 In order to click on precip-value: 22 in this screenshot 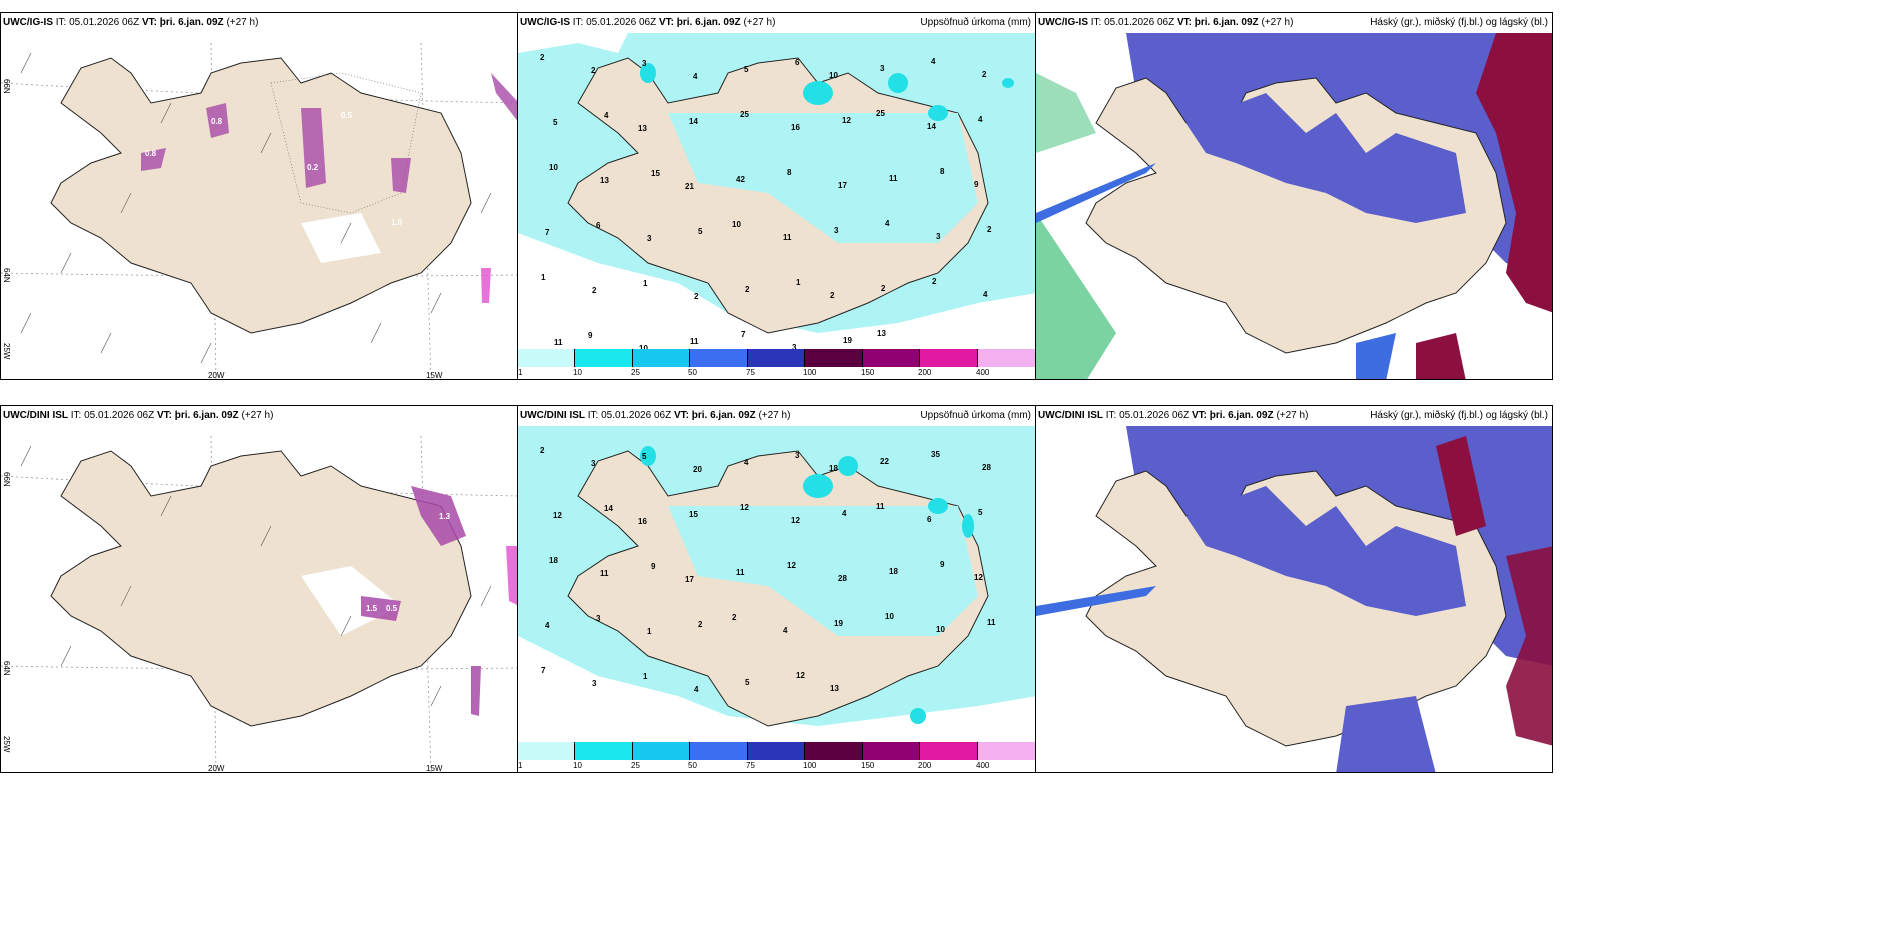, I will do `click(884, 461)`.